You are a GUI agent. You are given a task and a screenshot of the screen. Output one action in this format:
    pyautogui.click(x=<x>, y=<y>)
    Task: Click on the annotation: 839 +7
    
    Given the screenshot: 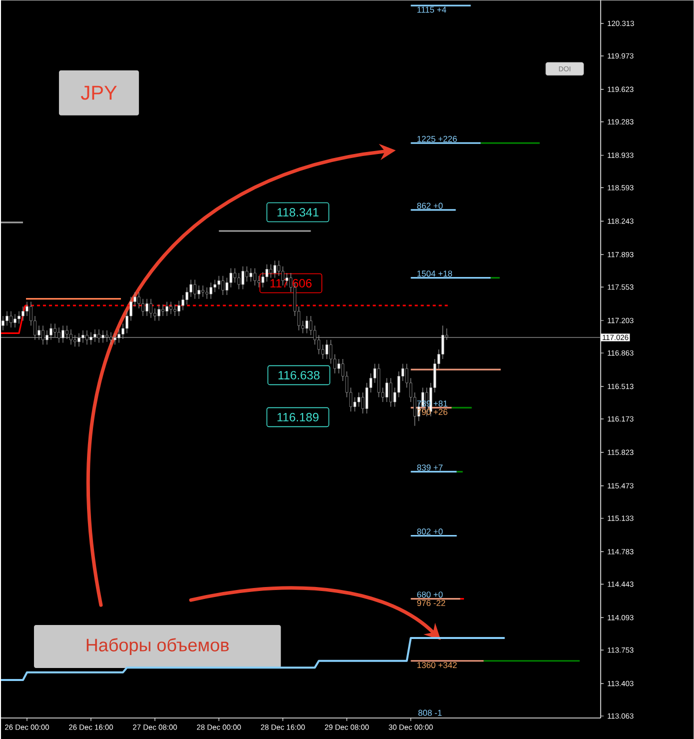 What is the action you would take?
    pyautogui.click(x=430, y=467)
    